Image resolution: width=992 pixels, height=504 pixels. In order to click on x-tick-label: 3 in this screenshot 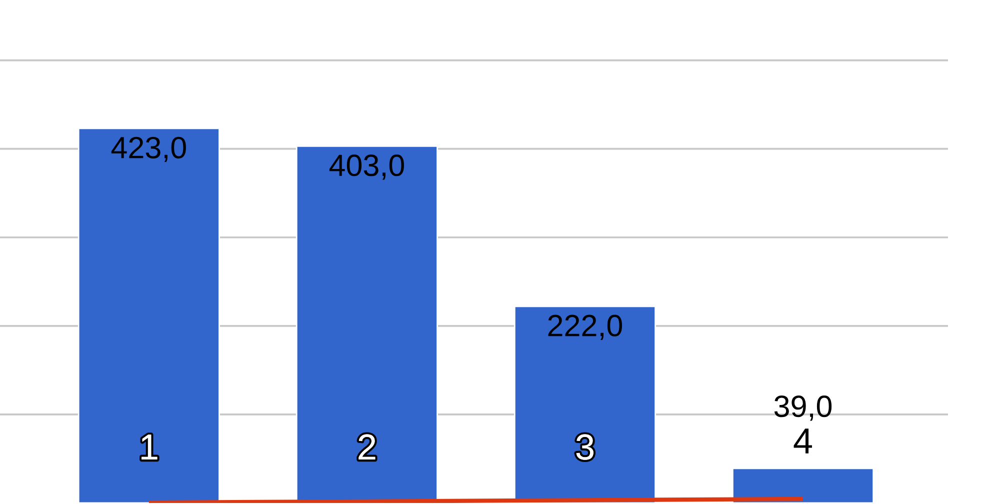, I will do `click(585, 447)`.